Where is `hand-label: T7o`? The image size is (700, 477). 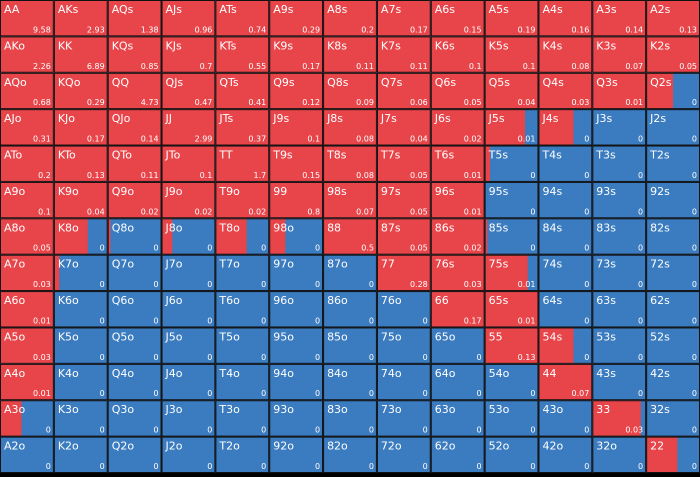 hand-label: T7o is located at coordinates (229, 264).